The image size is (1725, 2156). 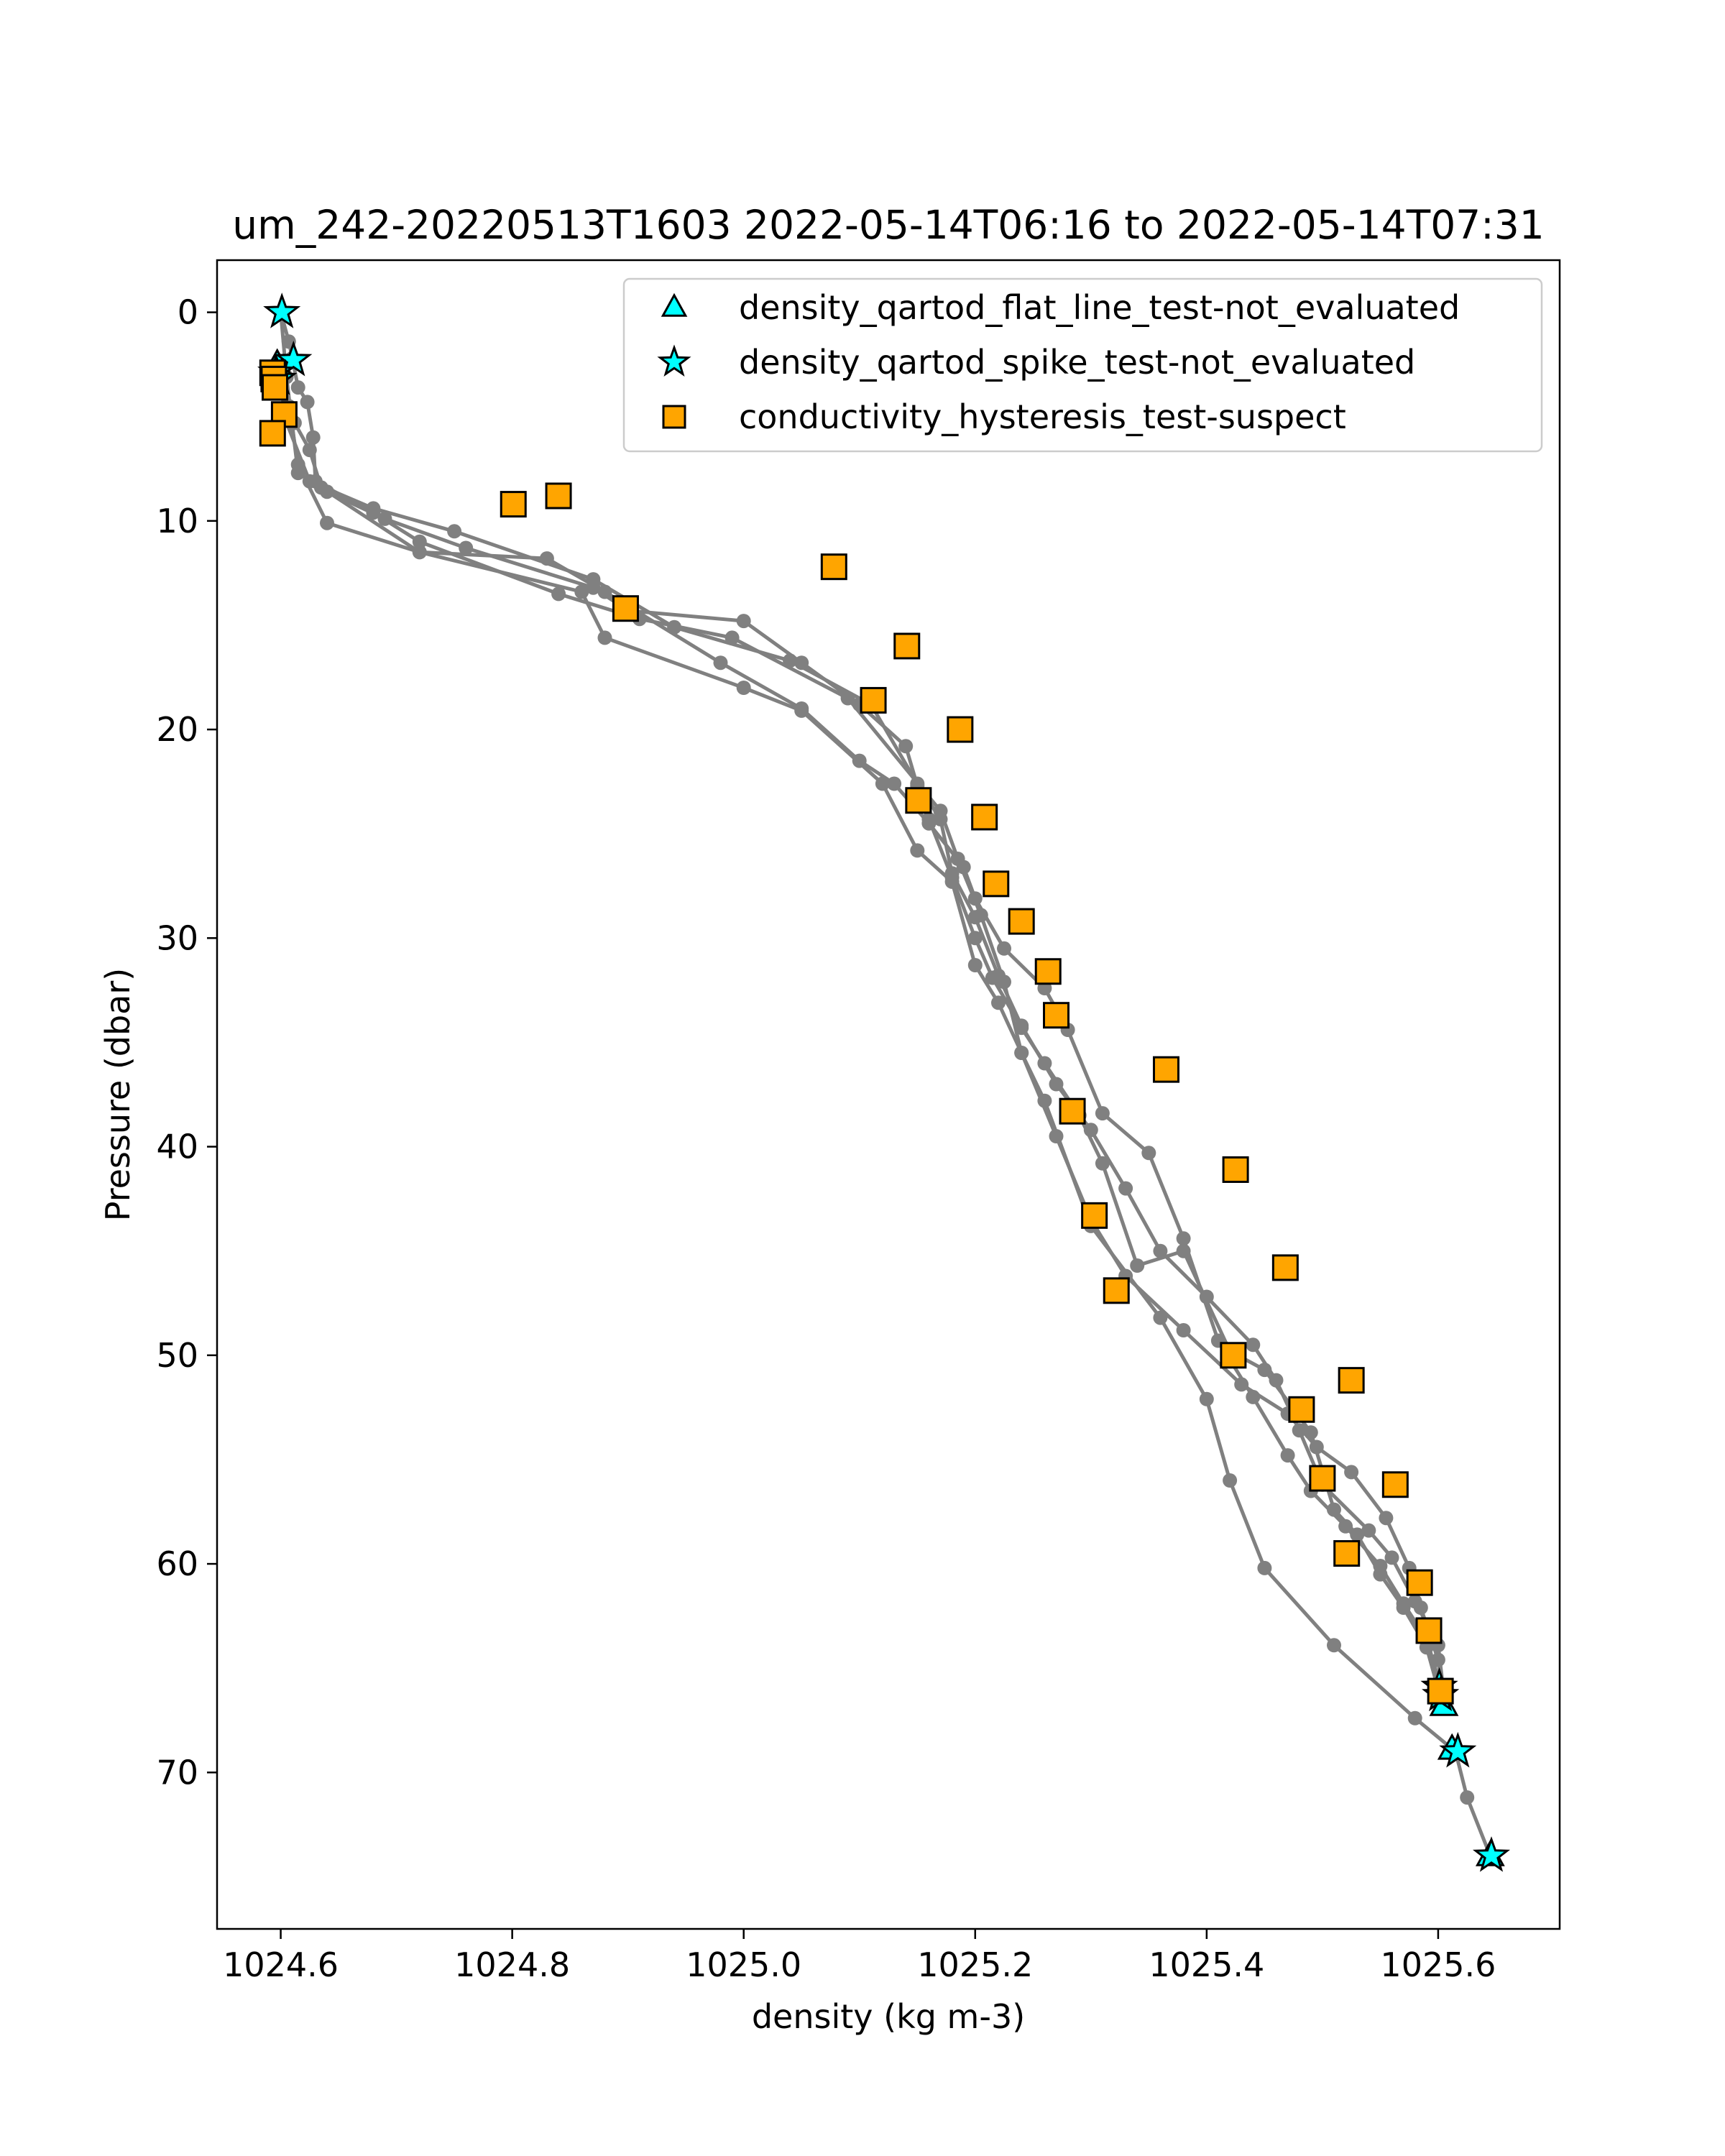 What do you see at coordinates (177, 1356) in the screenshot?
I see `y-tick-label: 50` at bounding box center [177, 1356].